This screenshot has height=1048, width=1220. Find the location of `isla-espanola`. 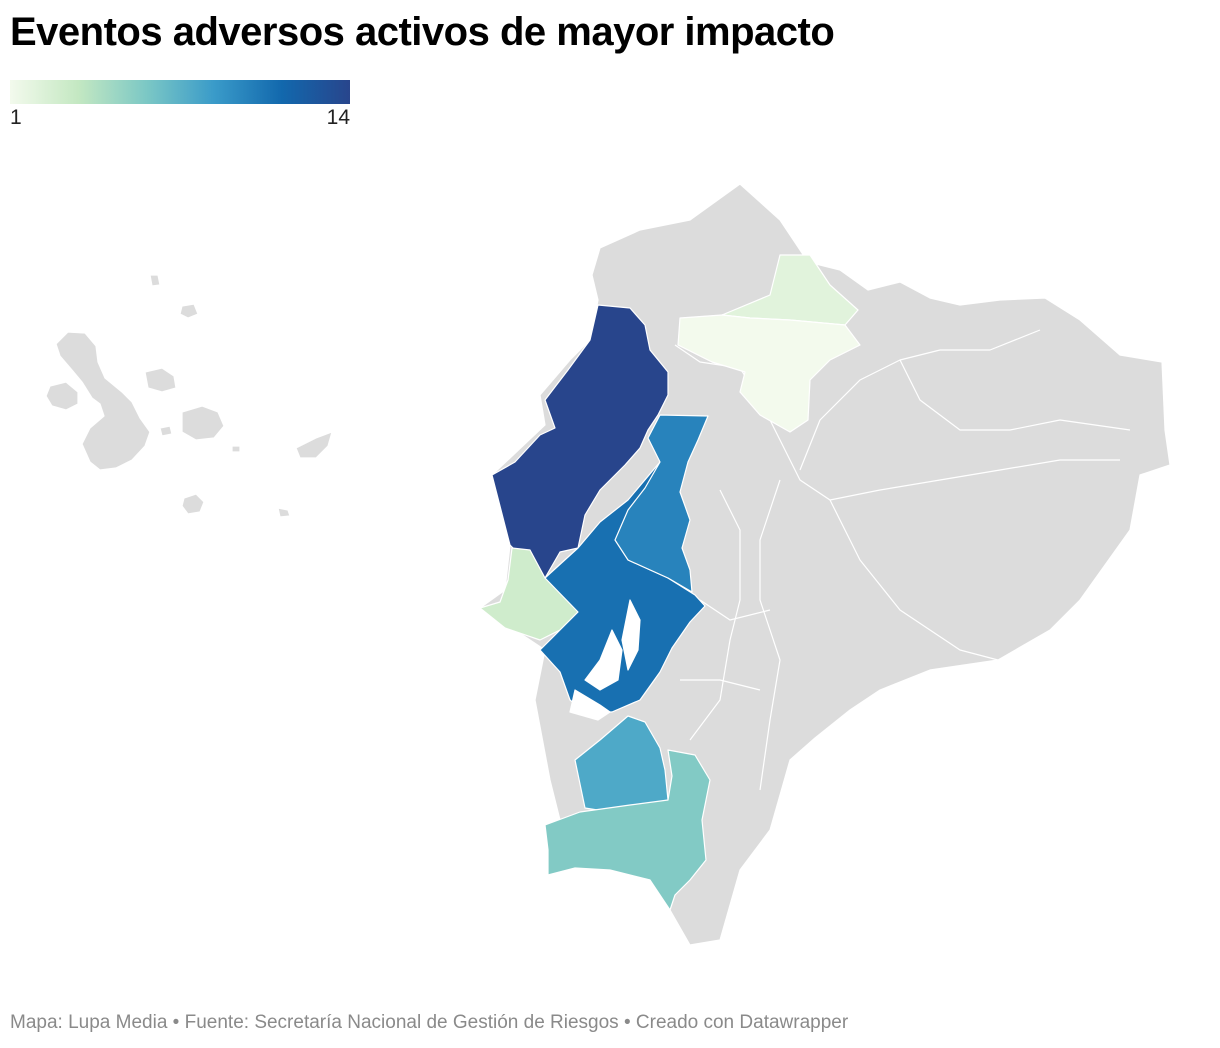

isla-espanola is located at coordinates (284, 512).